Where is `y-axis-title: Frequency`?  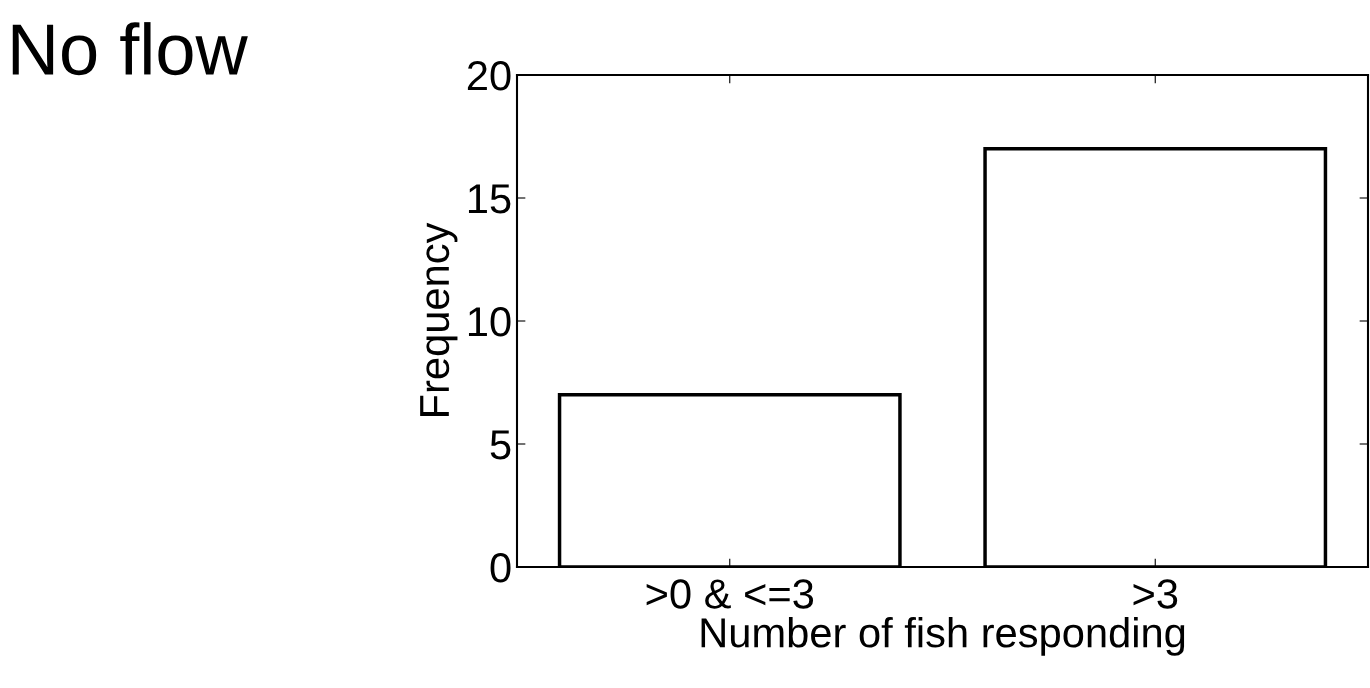 y-axis-title: Frequency is located at coordinates (439, 319).